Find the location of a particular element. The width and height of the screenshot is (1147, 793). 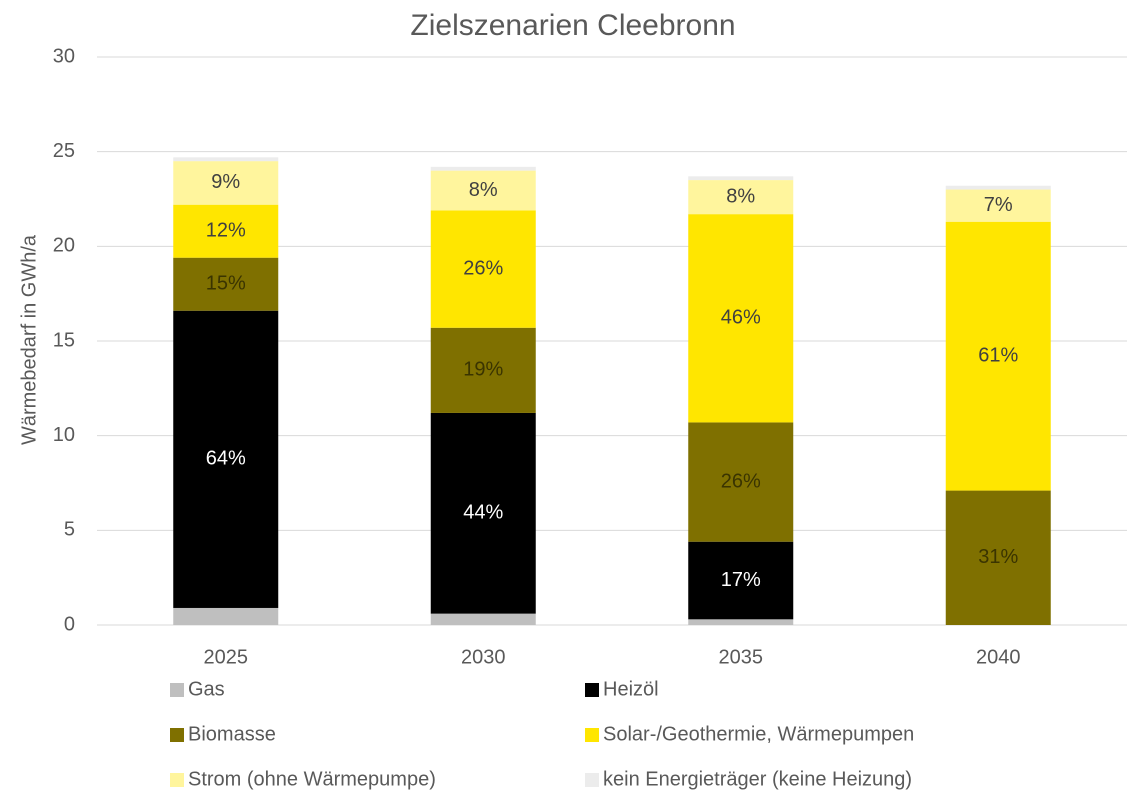

data-label: 31% is located at coordinates (998, 557).